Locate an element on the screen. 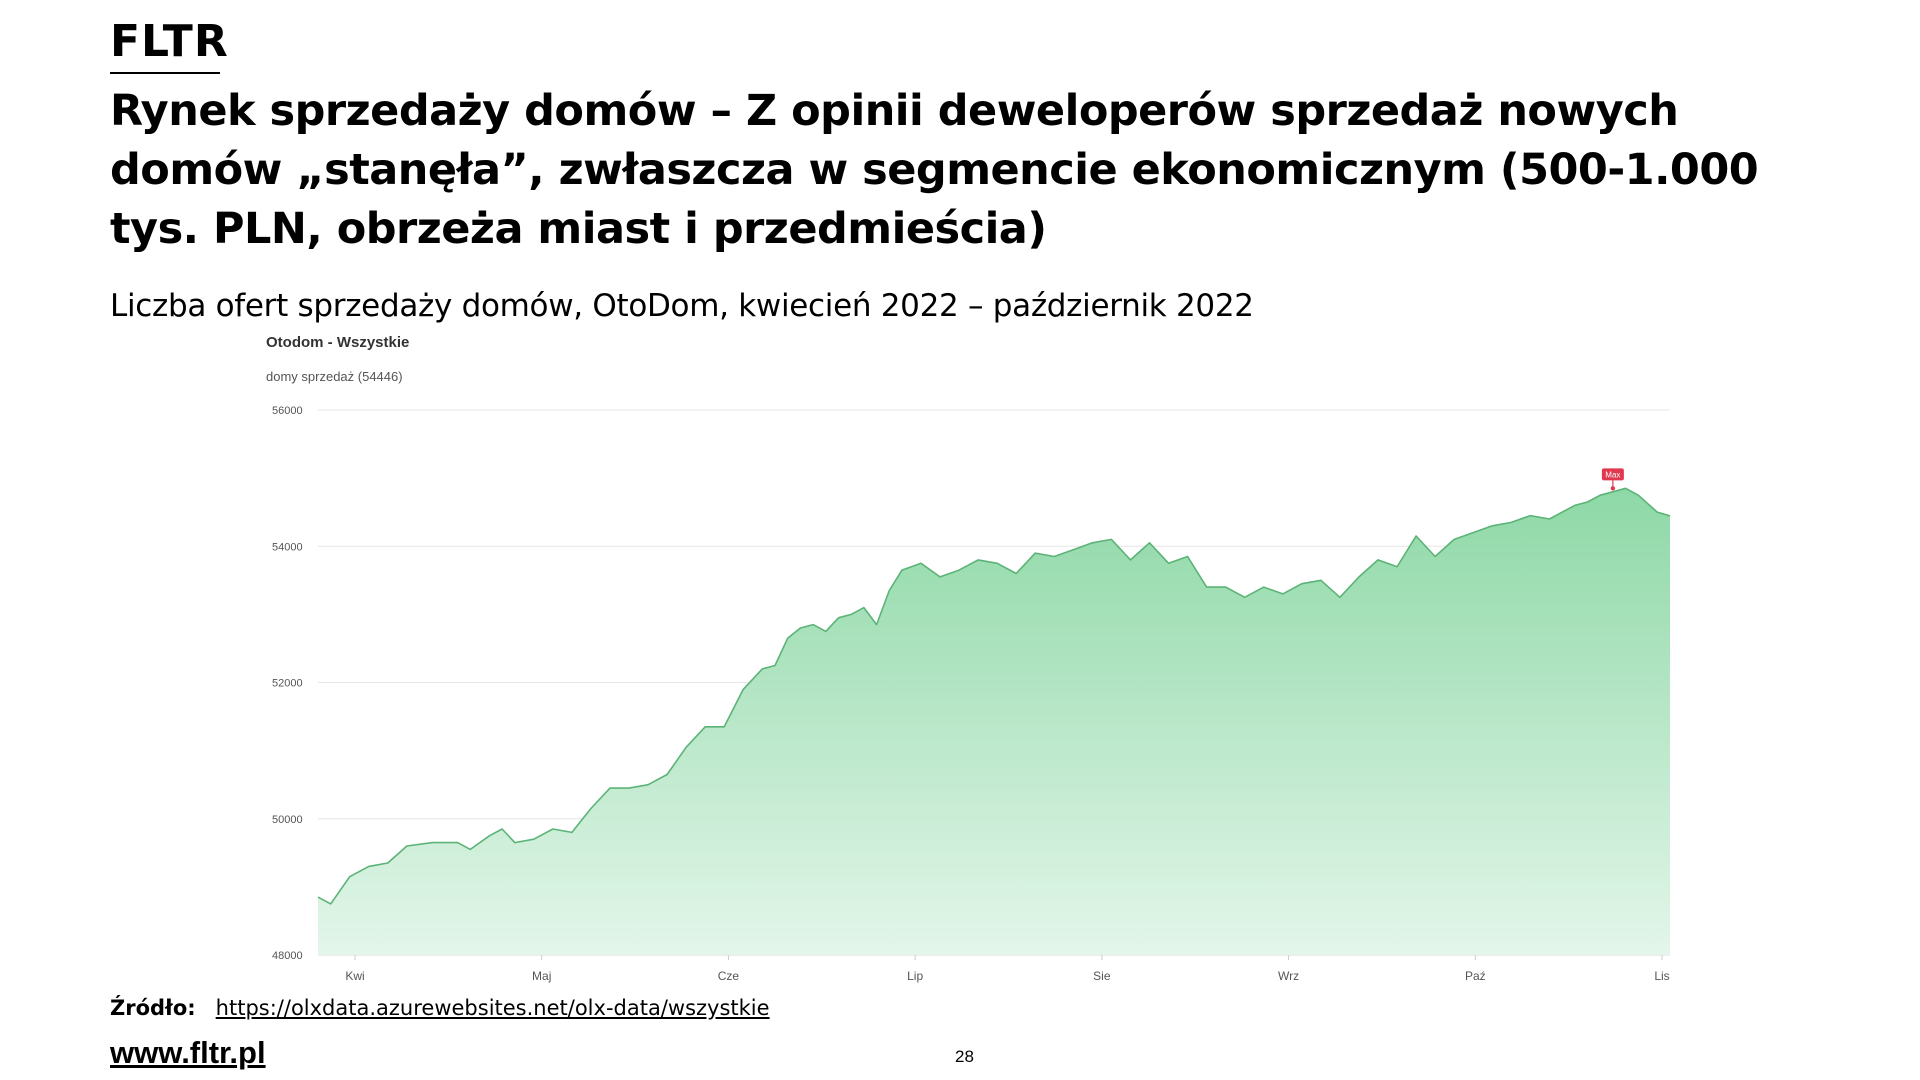 Image resolution: width=1920 pixels, height=1080 pixels. website-link: www.fltr.pl is located at coordinates (188, 1052).